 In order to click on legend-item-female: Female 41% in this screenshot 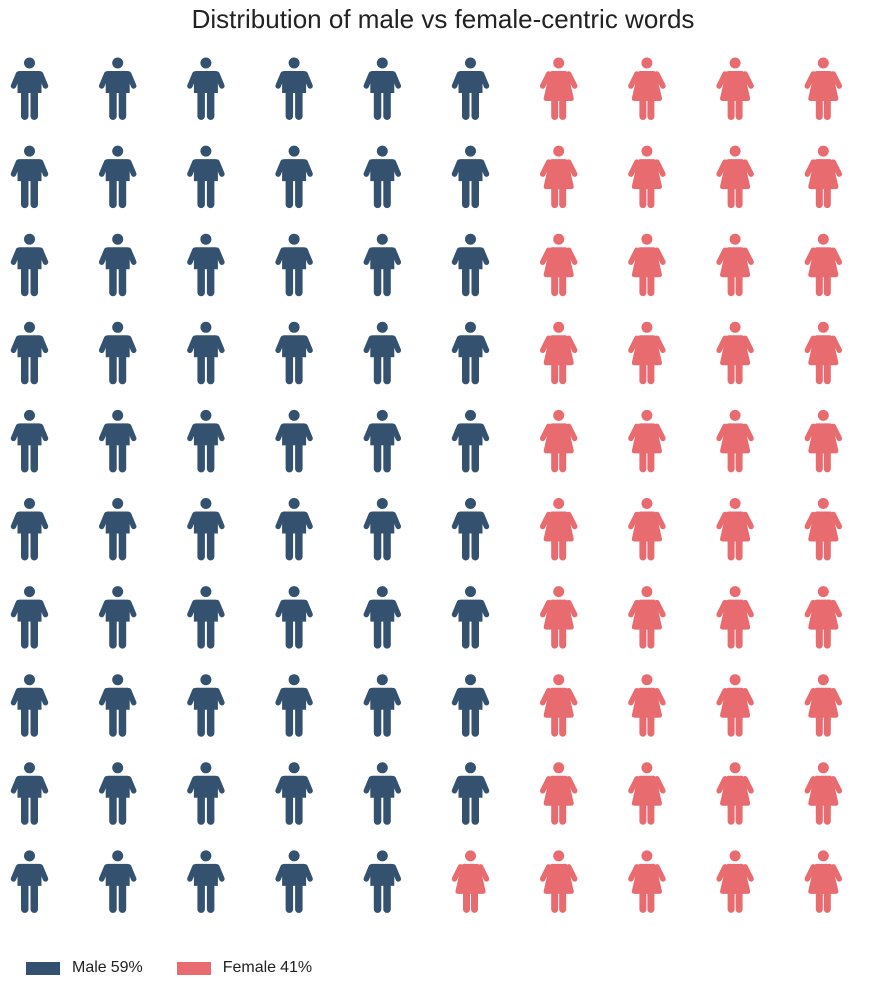, I will do `click(244, 968)`.